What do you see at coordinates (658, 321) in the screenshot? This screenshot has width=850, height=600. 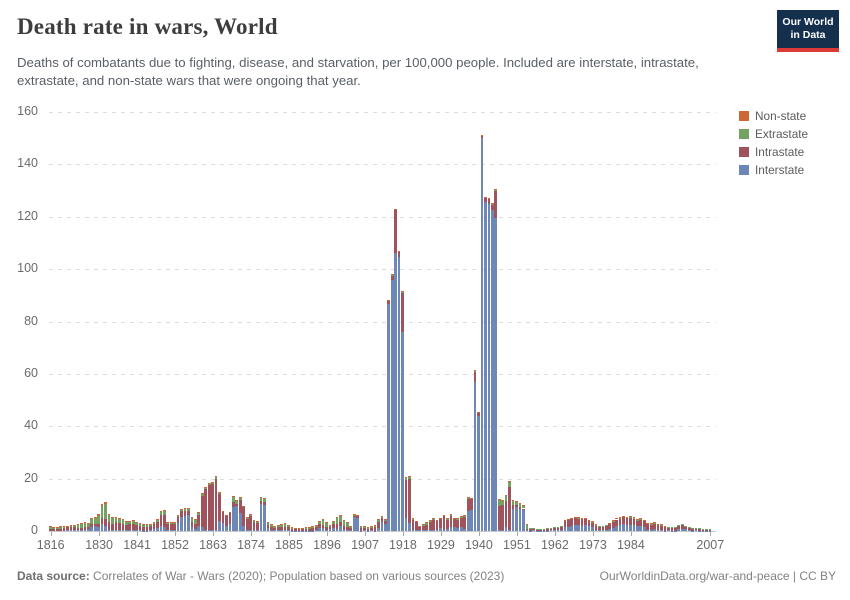 I see `bar-1992` at bounding box center [658, 321].